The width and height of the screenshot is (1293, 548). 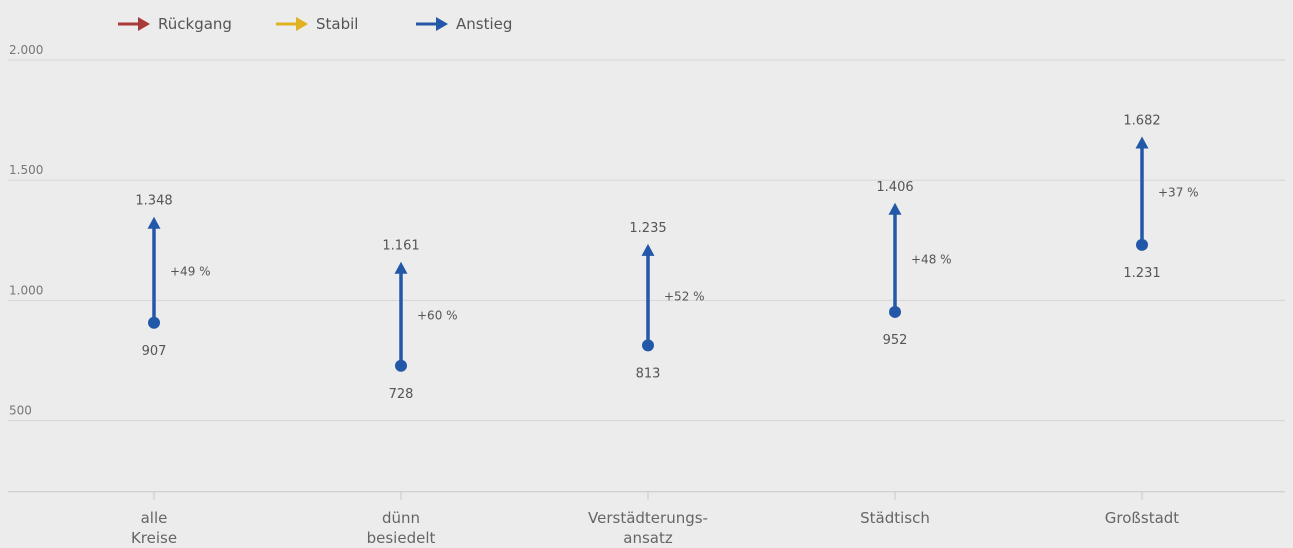 I want to click on category-label: Großstadt, so click(x=1142, y=518).